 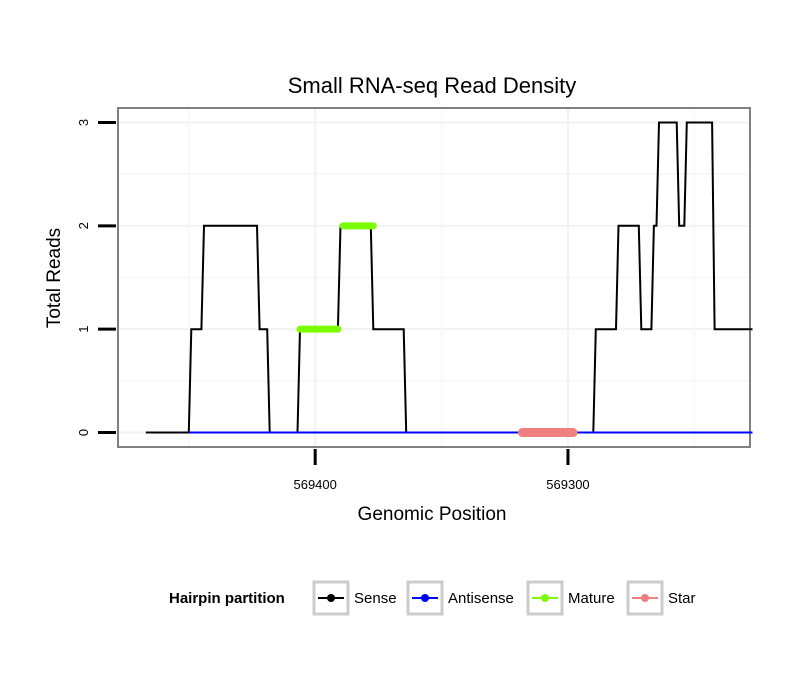 I want to click on legend-label: Mature, so click(x=591, y=598).